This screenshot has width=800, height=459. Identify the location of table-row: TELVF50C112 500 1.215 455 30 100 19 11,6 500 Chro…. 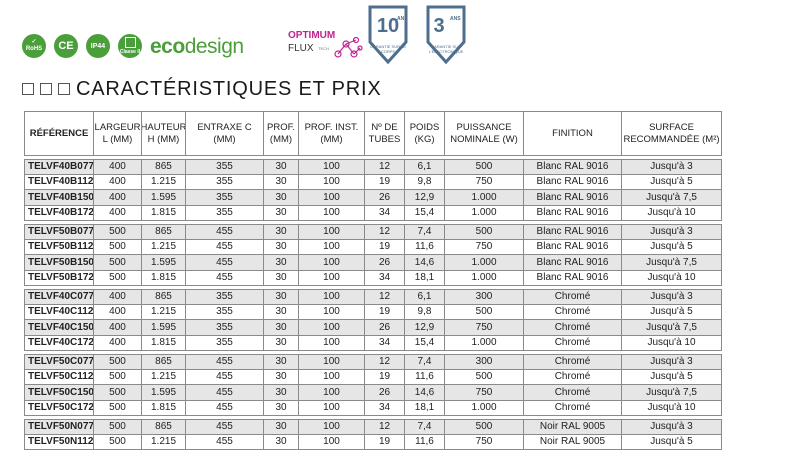
(399, 377).